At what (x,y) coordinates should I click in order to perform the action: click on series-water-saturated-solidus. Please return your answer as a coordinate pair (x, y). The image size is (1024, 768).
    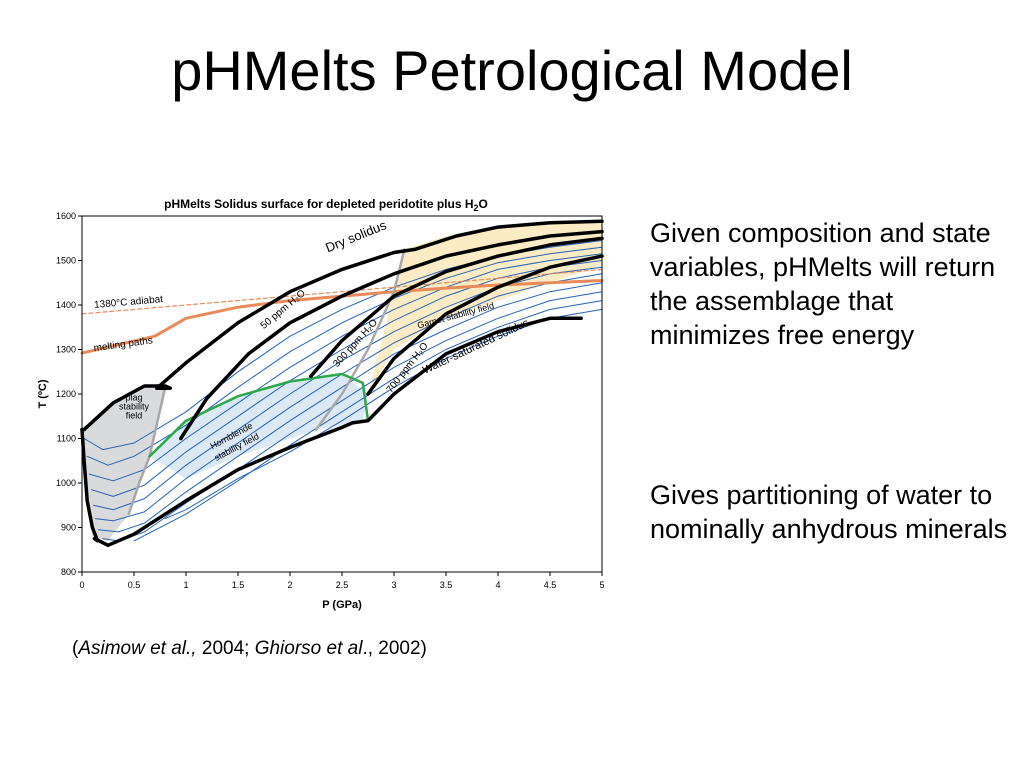
    Looking at the image, I should click on (337, 432).